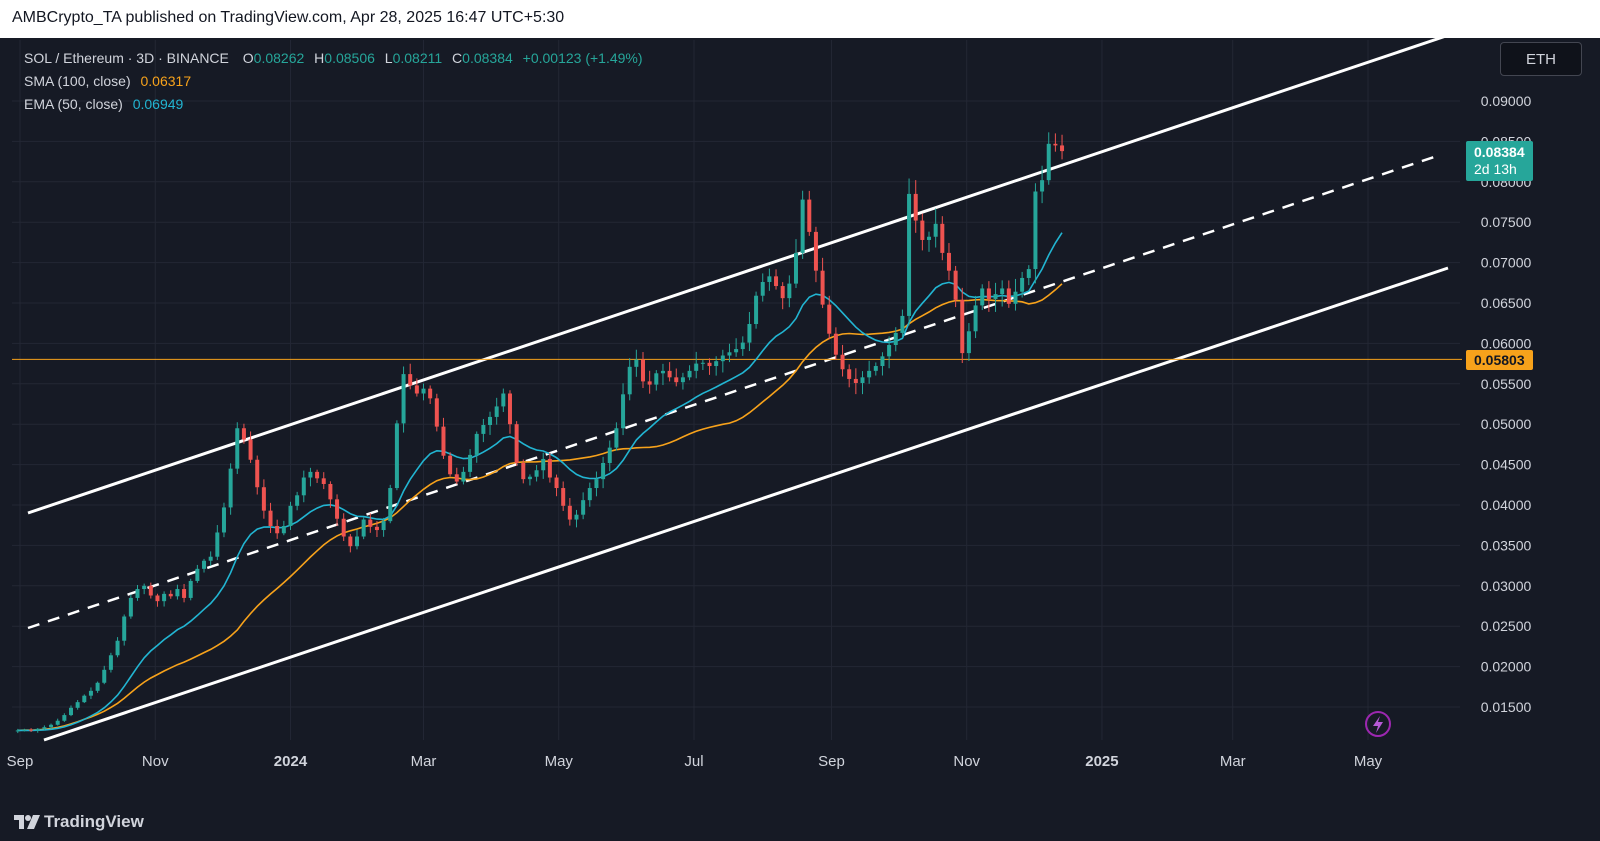 The image size is (1600, 841). I want to click on ema-row: EMA (50, close) 0.06949, so click(333, 104).